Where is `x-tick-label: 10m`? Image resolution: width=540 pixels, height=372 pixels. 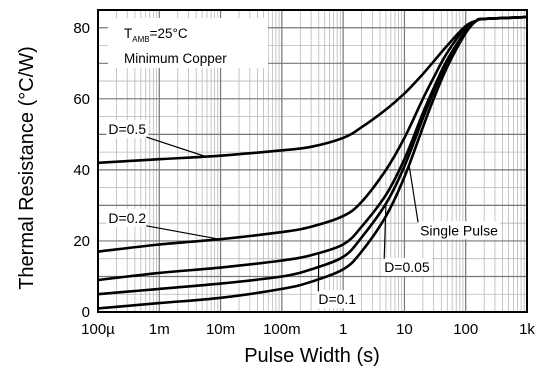
x-tick-label: 10m is located at coordinates (220, 329).